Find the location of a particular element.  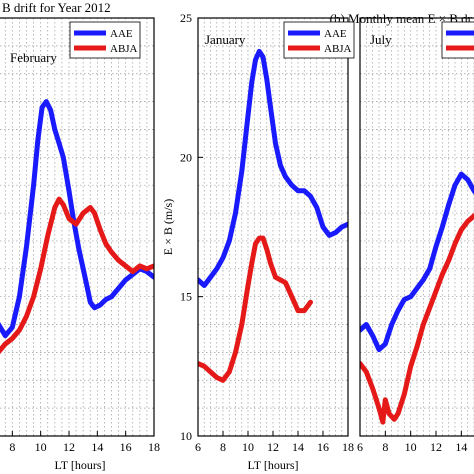

y-tick-label: 15 is located at coordinates (186, 297).